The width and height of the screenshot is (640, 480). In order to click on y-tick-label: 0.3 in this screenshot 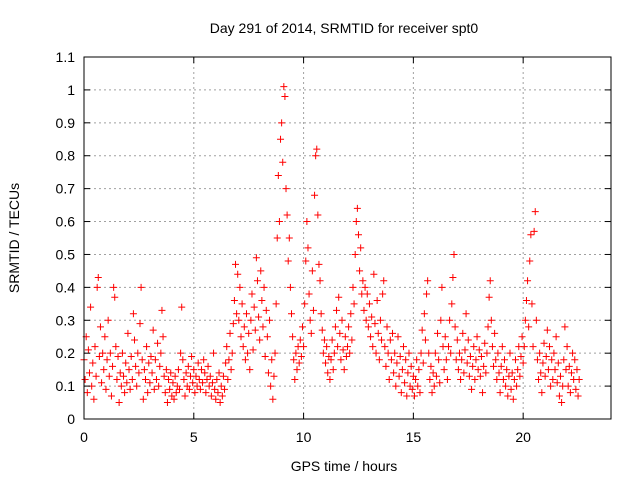, I will do `click(66, 320)`.